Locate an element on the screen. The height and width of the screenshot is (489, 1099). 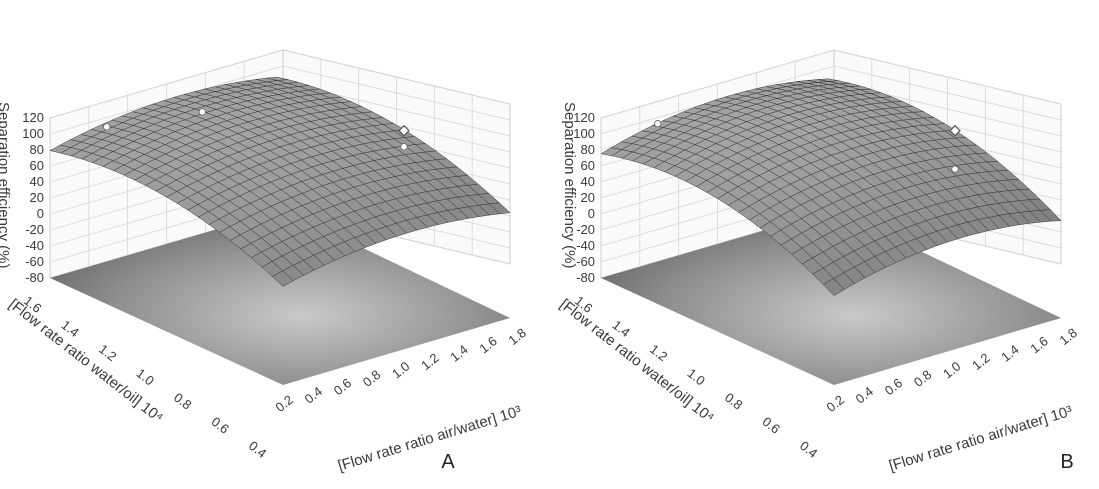
b-z-tick-label: -40 is located at coordinates (585, 245).